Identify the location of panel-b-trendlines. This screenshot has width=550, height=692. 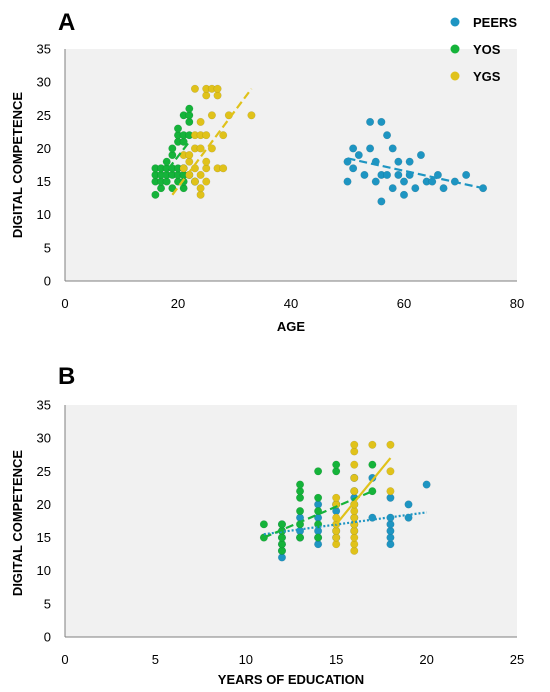
(345, 498).